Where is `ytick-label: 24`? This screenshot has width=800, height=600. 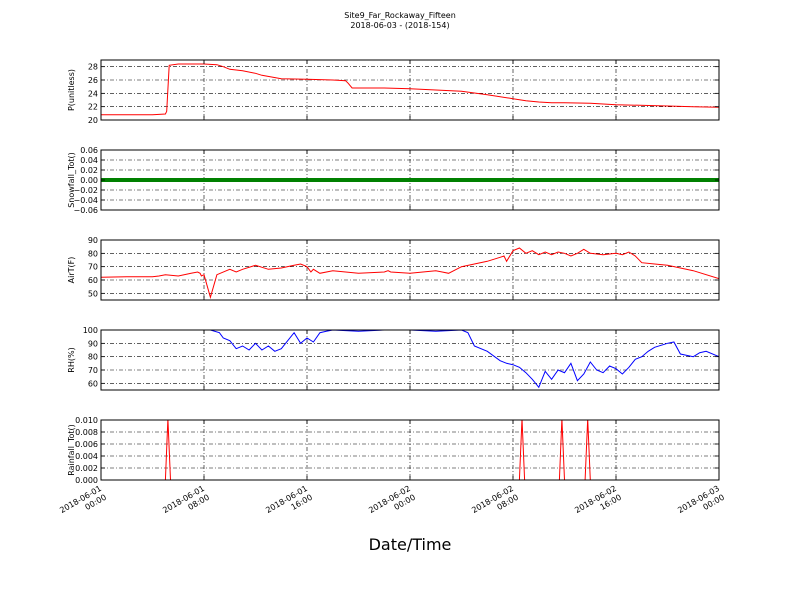
ytick-label: 24 is located at coordinates (93, 93).